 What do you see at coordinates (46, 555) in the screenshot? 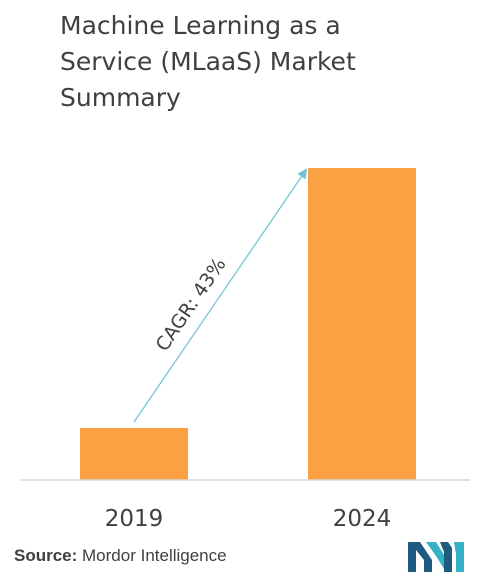
I see `source-label: Source:` at bounding box center [46, 555].